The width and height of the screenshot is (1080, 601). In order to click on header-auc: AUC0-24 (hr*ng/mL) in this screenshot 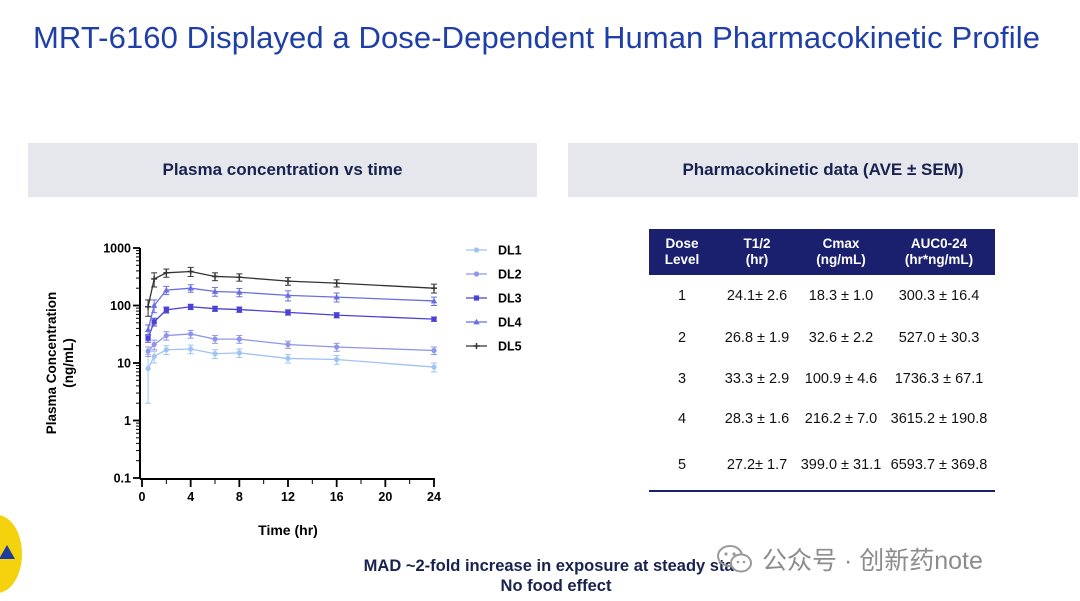, I will do `click(939, 252)`.